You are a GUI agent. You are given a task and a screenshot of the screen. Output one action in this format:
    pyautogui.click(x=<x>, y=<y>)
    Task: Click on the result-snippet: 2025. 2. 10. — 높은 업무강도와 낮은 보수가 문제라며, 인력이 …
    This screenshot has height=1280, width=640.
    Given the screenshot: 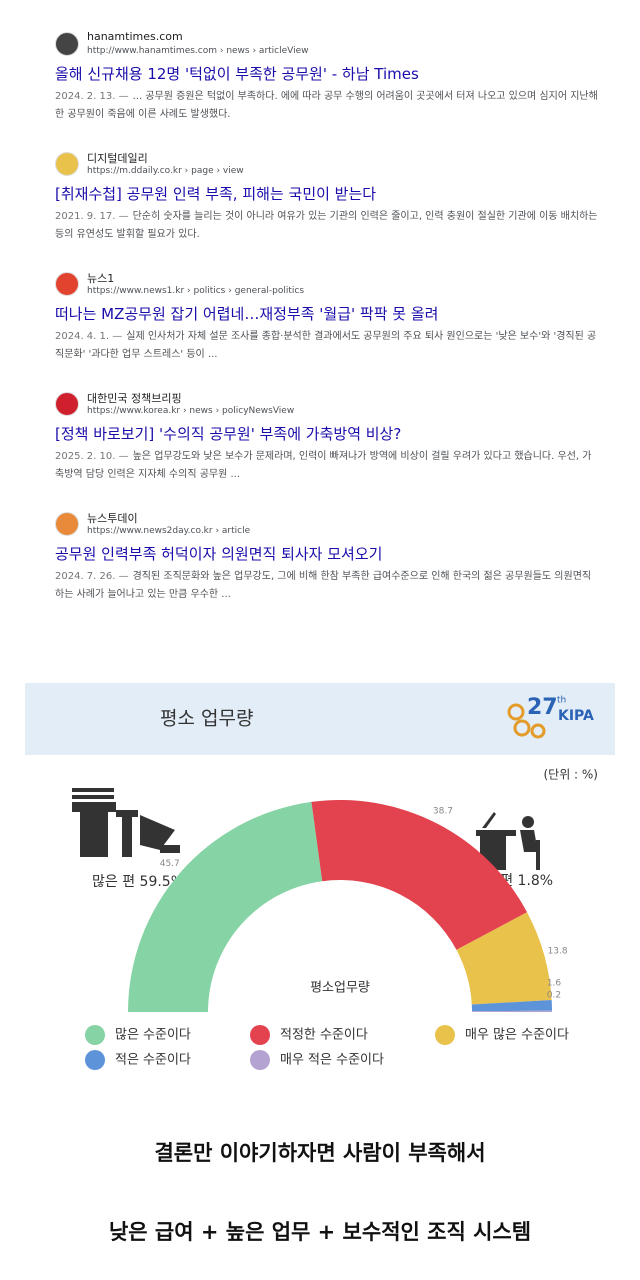 What is the action you would take?
    pyautogui.click(x=327, y=466)
    